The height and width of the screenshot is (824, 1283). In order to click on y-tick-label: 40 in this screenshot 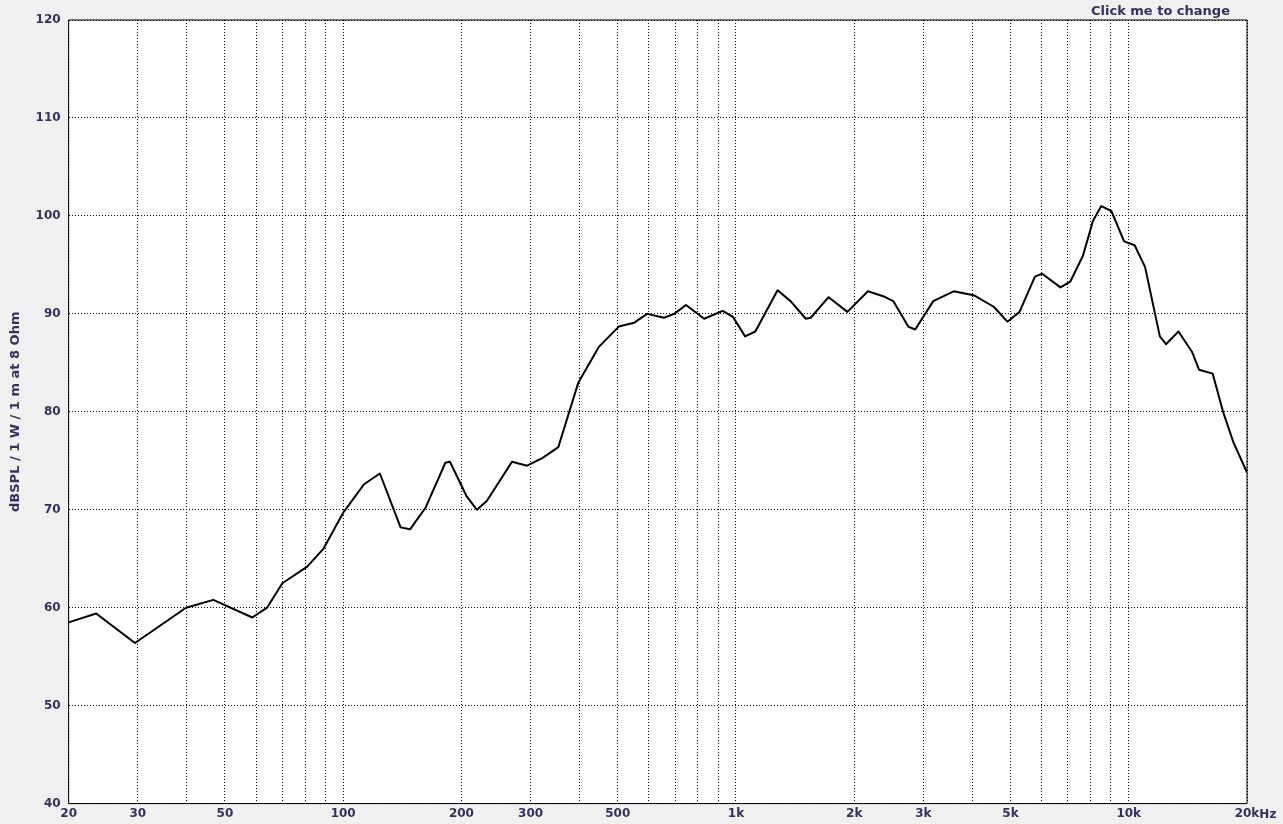, I will do `click(52, 802)`.